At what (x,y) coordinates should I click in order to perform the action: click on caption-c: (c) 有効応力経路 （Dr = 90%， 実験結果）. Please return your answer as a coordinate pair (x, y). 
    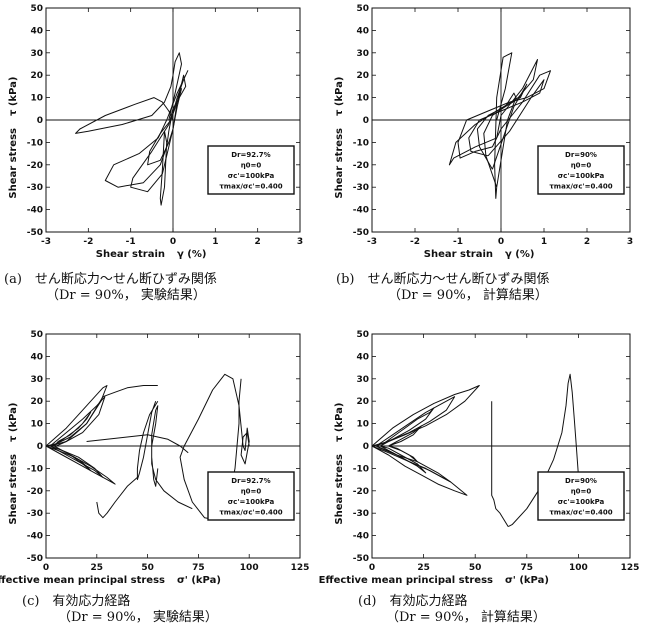
    Looking at the image, I should click on (120, 610).